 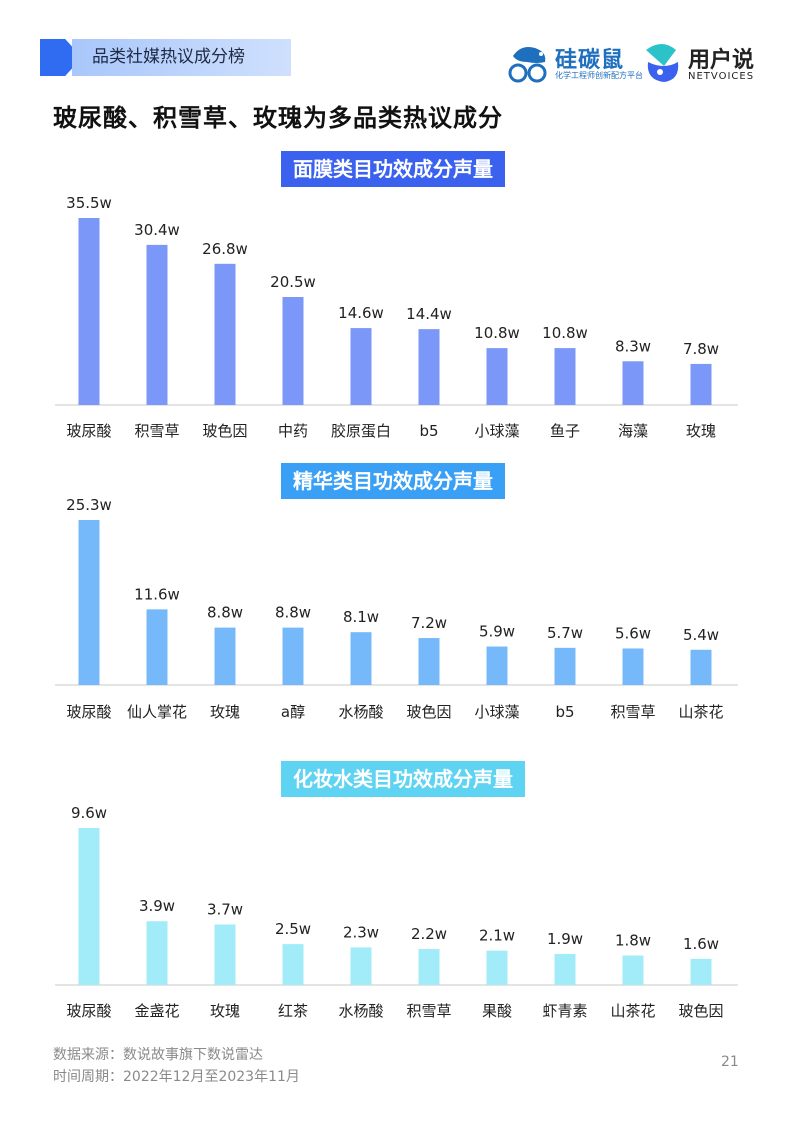 I want to click on data-label: 30.4w, so click(x=157, y=230).